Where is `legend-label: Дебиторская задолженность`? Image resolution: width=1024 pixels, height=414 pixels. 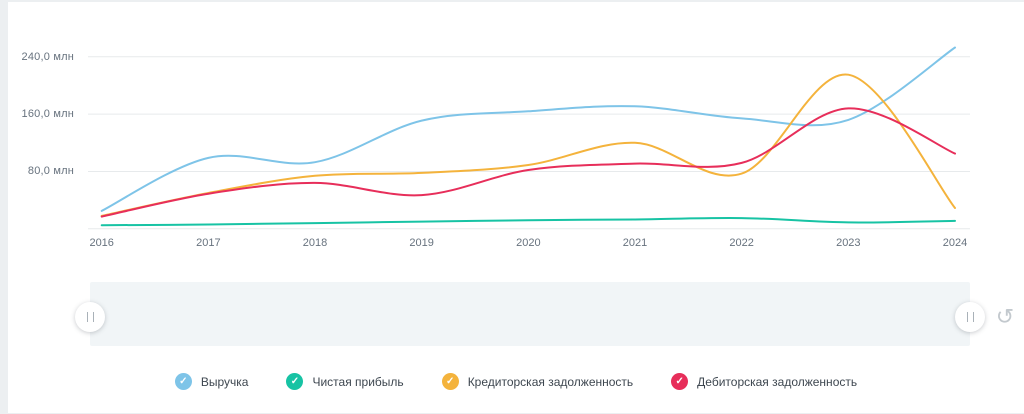
legend-label: Дебиторская задолженность is located at coordinates (777, 381).